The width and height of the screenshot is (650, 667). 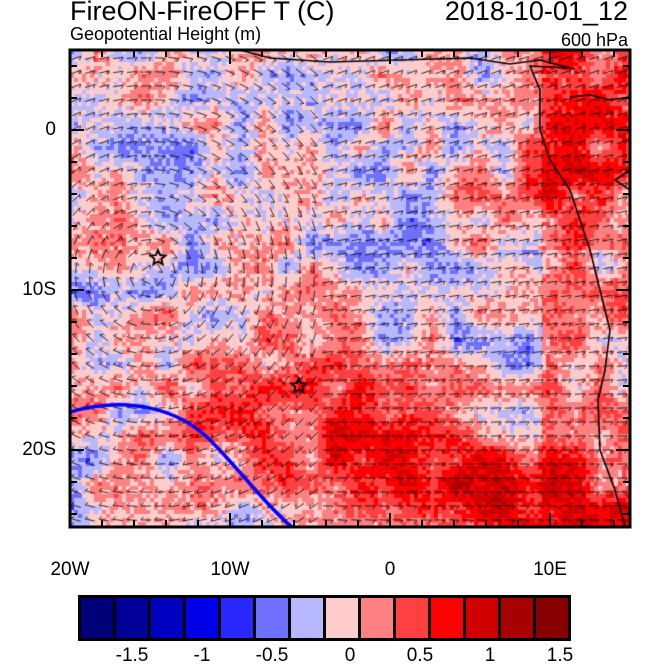 I want to click on lat-label-10s: 10S, so click(x=39, y=289).